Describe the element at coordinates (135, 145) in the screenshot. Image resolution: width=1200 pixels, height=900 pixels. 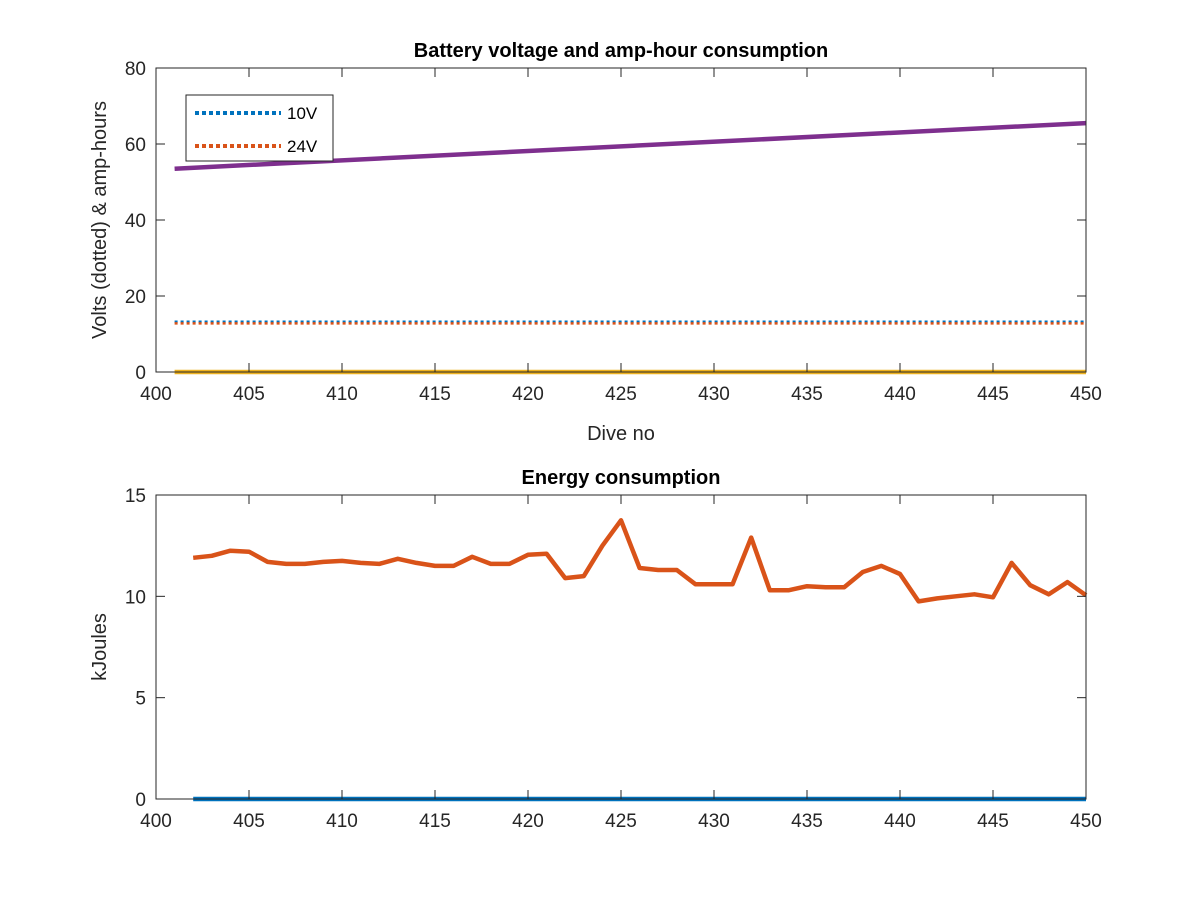
I see `y-tick-label: 60` at that location.